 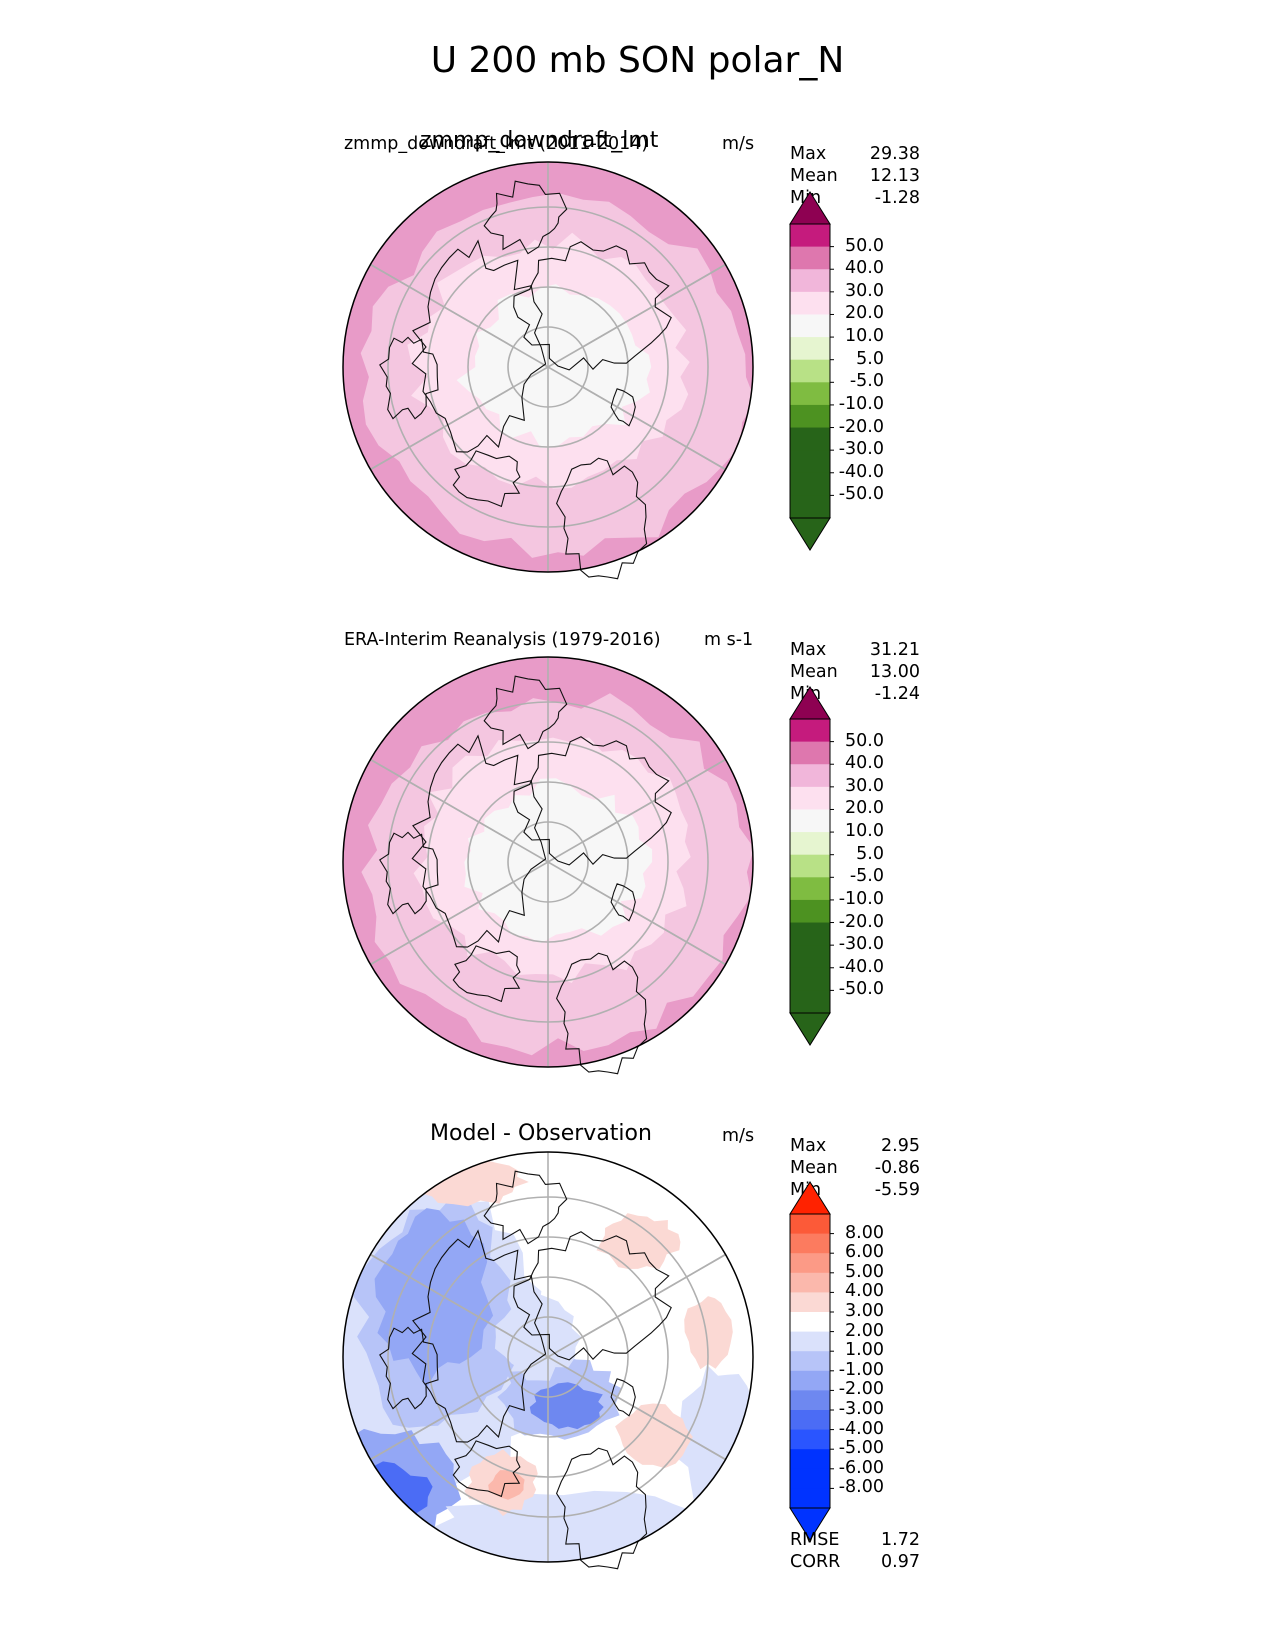 What do you see at coordinates (855, 1562) in the screenshot?
I see `stat-corr: CORR 0.97` at bounding box center [855, 1562].